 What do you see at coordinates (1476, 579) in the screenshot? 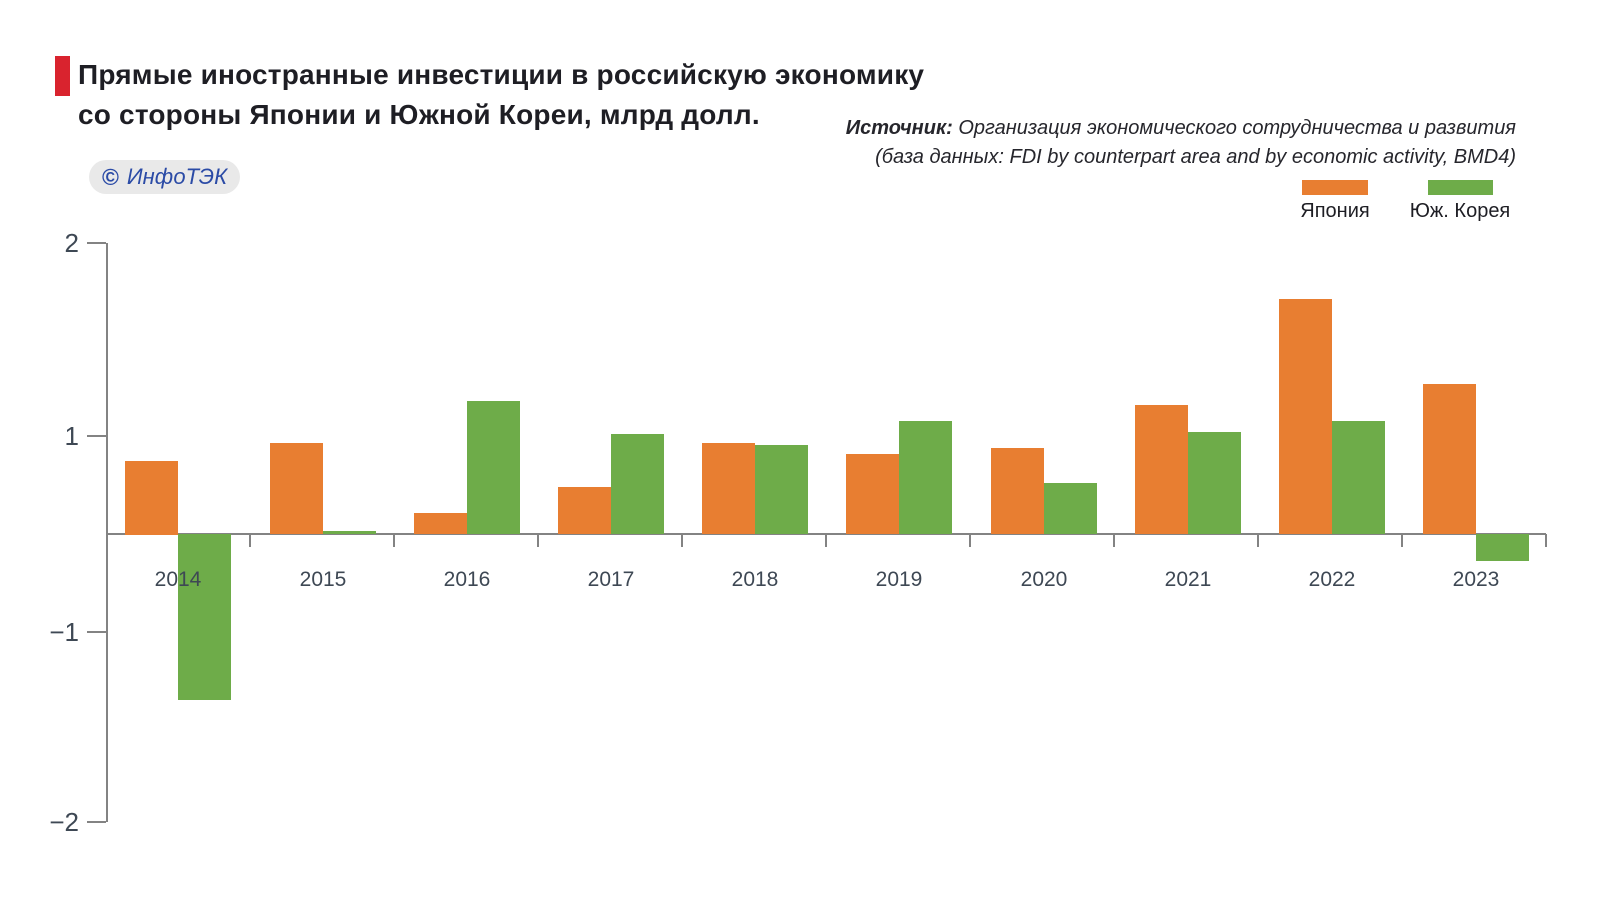
I see `x-tick-label-2023: 2023` at bounding box center [1476, 579].